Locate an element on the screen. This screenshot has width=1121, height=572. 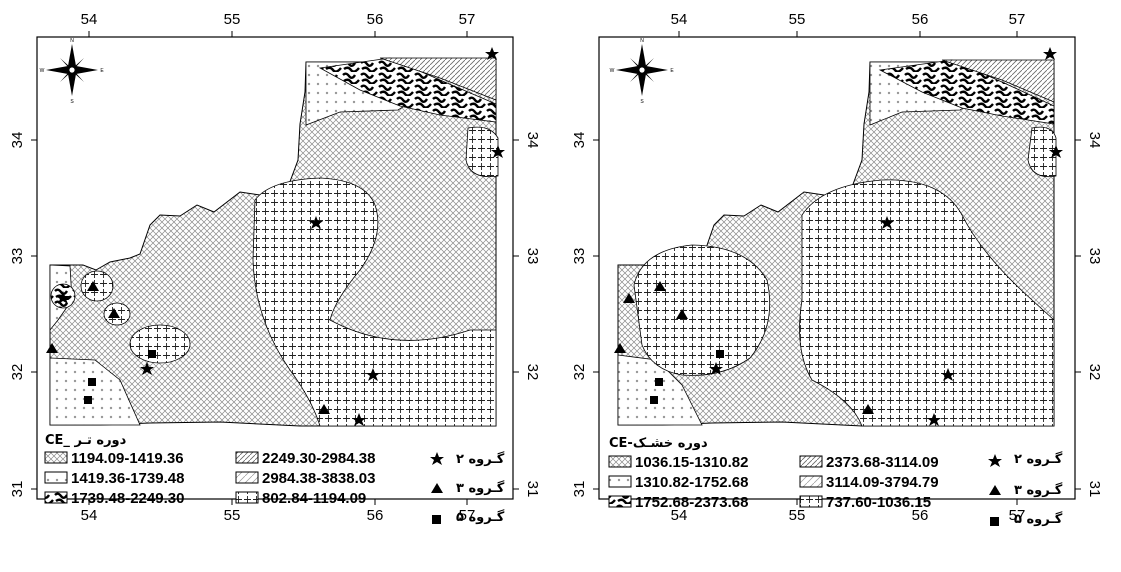
legend-label: 737.60-1036.15 is located at coordinates (878, 502).